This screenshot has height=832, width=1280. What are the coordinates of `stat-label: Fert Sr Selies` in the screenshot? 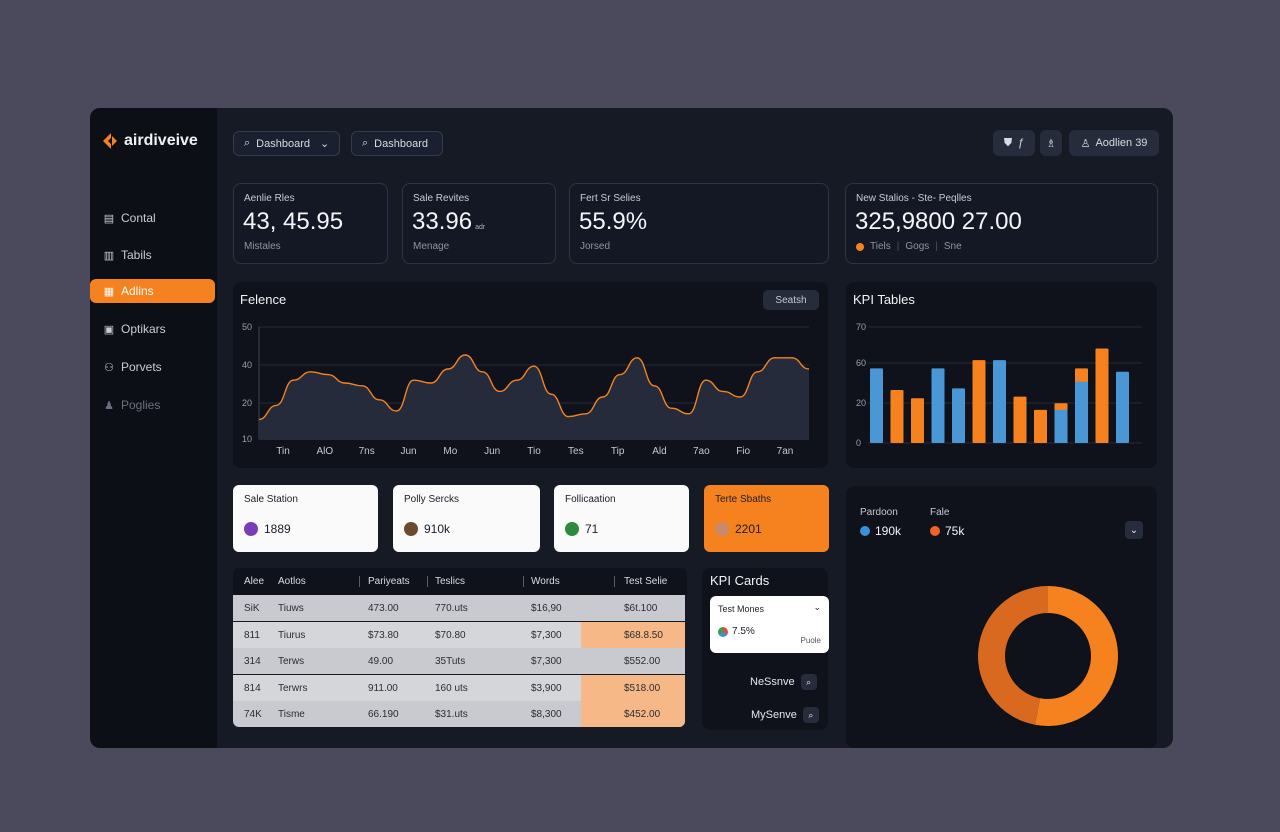 It's located at (610, 198).